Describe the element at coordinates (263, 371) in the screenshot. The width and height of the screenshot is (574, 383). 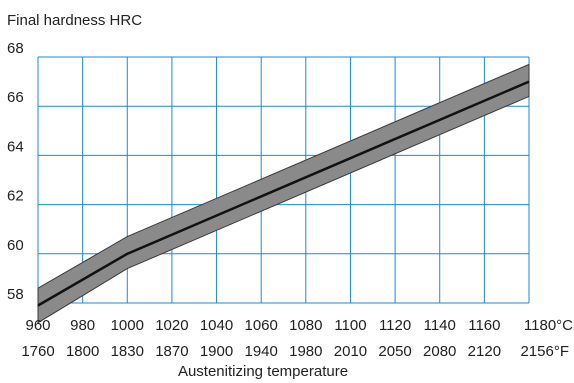
I see `x-axis-label: Austenitizing temperature` at that location.